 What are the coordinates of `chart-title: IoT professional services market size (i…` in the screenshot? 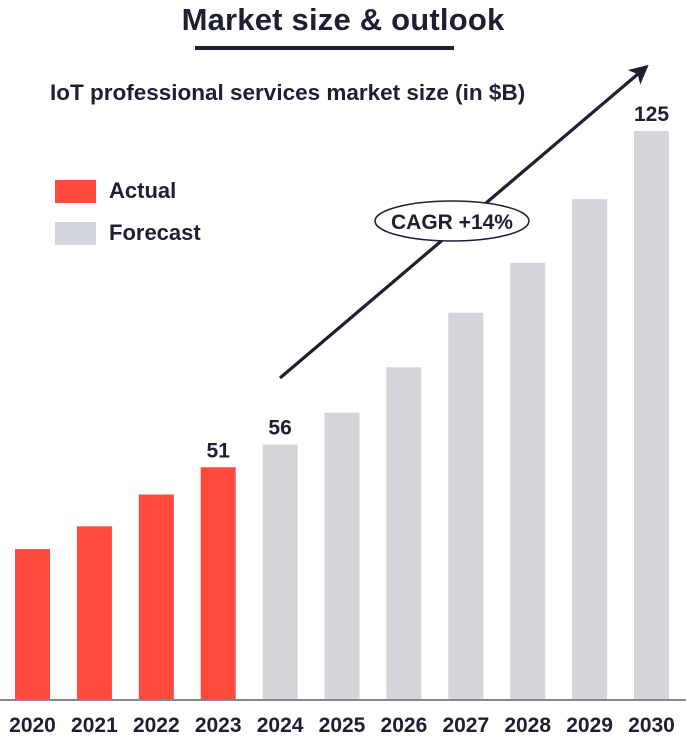 It's located at (288, 92).